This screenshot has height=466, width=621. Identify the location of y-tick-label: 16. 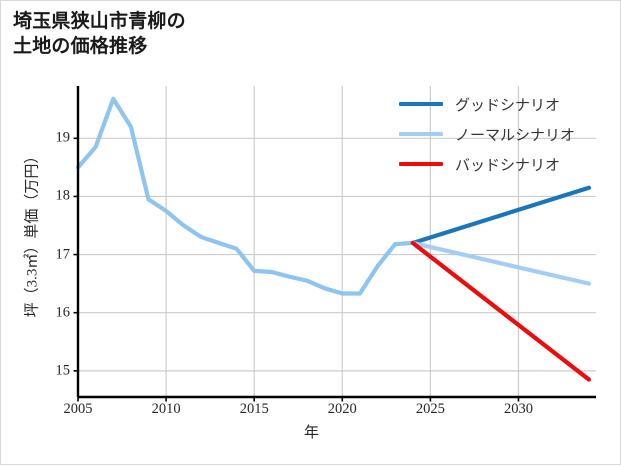
(63, 312).